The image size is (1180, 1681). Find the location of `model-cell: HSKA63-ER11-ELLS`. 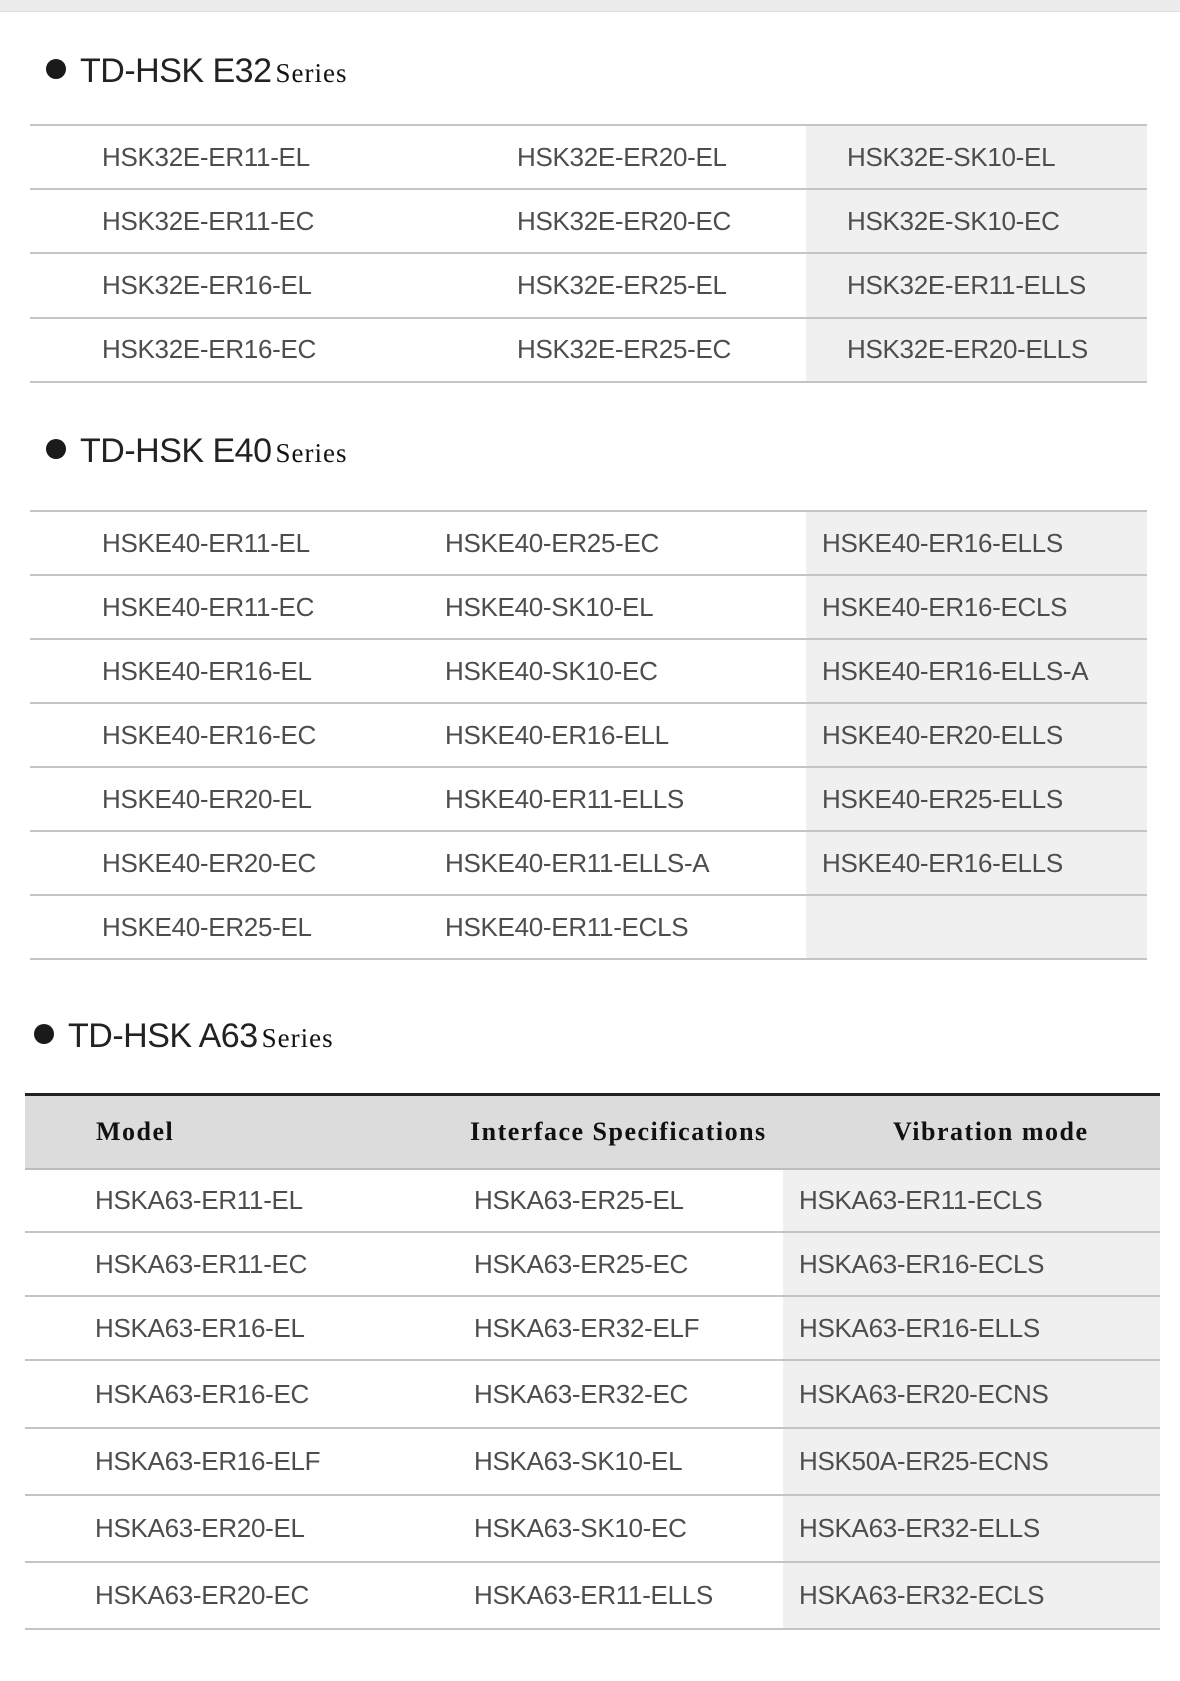

model-cell: HSKA63-ER11-ELLS is located at coordinates (593, 1595).